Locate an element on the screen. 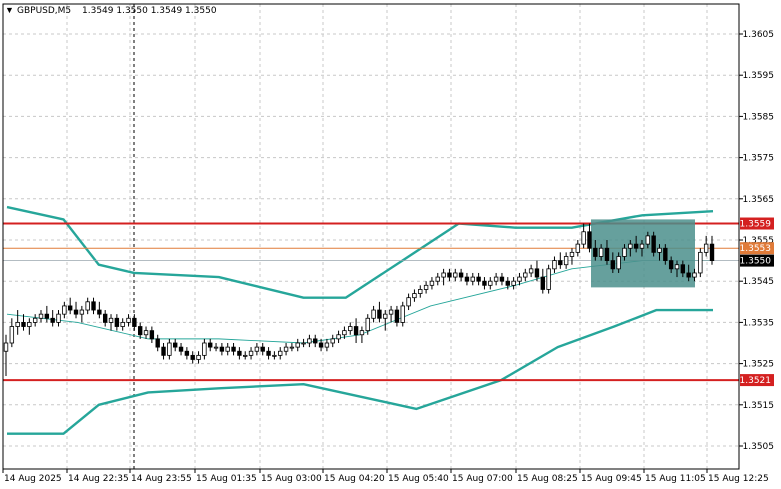 Image resolution: width=781 pixels, height=489 pixels. y-tick-label: 1.3545 is located at coordinates (759, 282).